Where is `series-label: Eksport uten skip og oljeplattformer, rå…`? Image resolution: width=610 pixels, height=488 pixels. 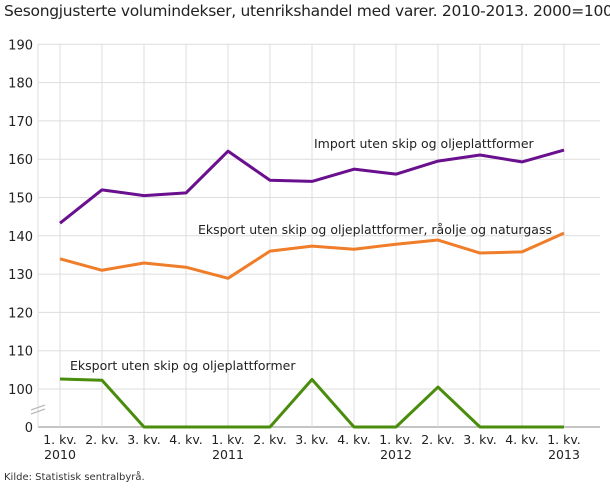
series-label: Eksport uten skip og oljeplattformer, rå… is located at coordinates (375, 229).